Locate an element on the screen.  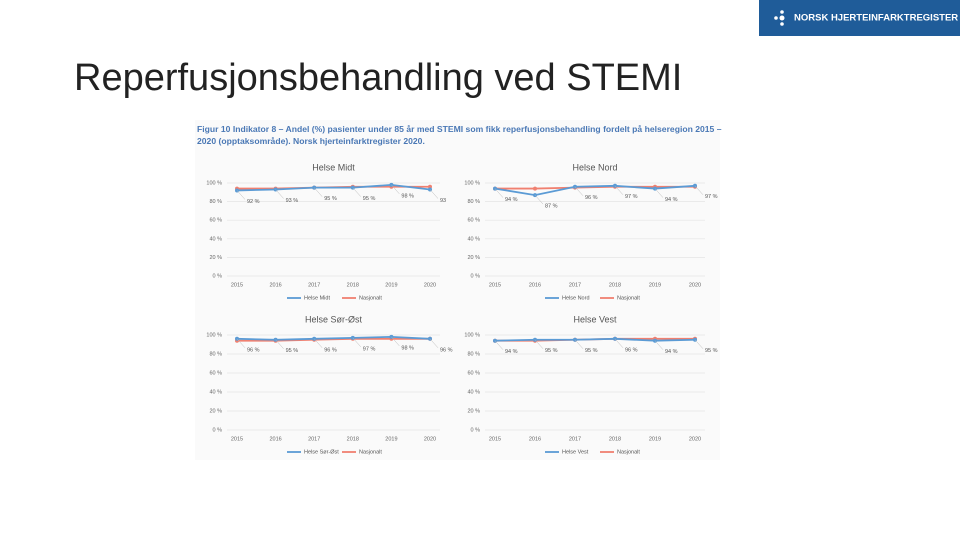
slide-title: Reperfusjonsbehandling ved STEMI is located at coordinates (378, 78).